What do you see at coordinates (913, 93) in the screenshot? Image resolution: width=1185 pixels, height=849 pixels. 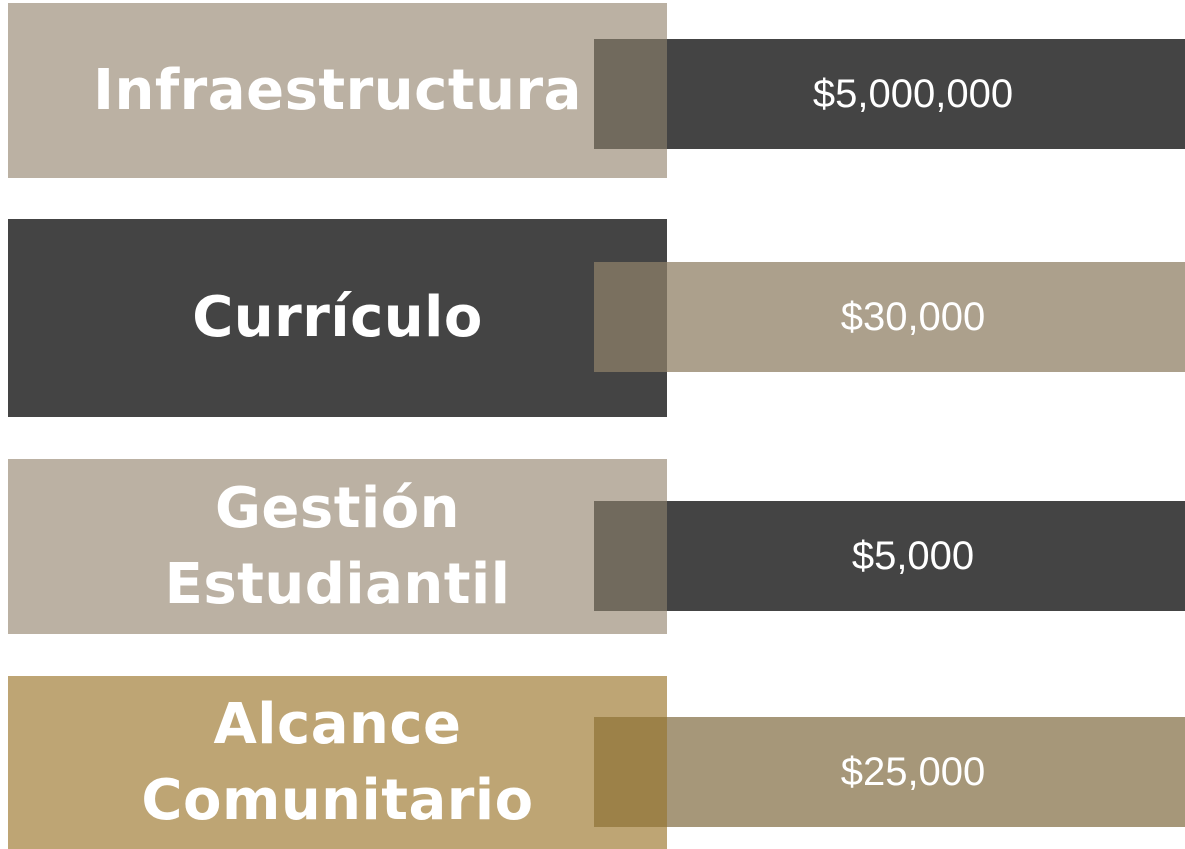 I see `amount: $5,000,000` at bounding box center [913, 93].